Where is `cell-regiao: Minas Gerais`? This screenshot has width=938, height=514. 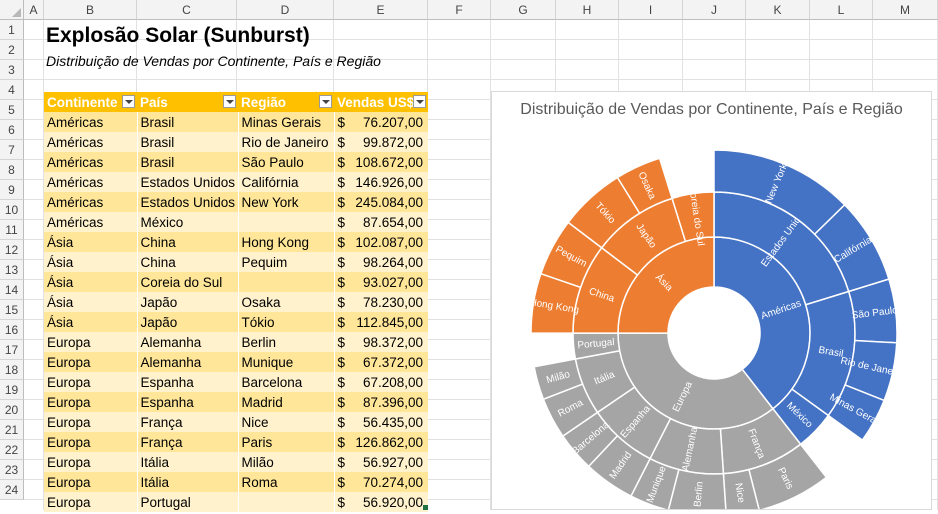
cell-regiao: Minas Gerais is located at coordinates (285, 122).